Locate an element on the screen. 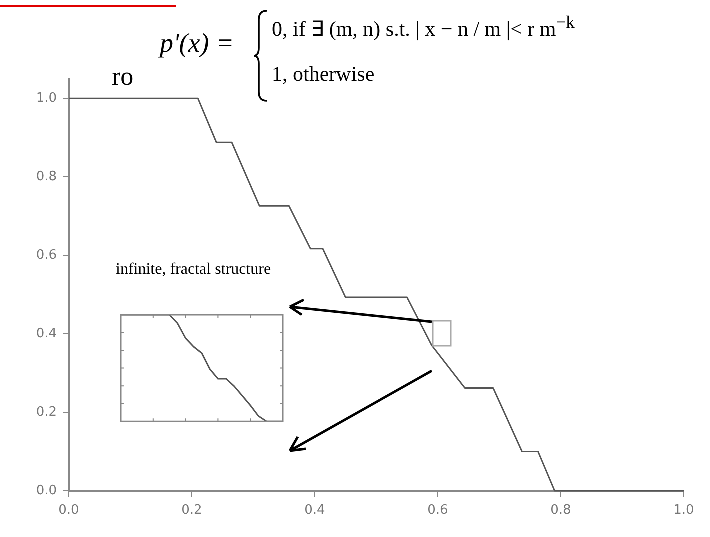 Image resolution: width=710 pixels, height=537 pixels. x-tick-label: 0.0 is located at coordinates (69, 510).